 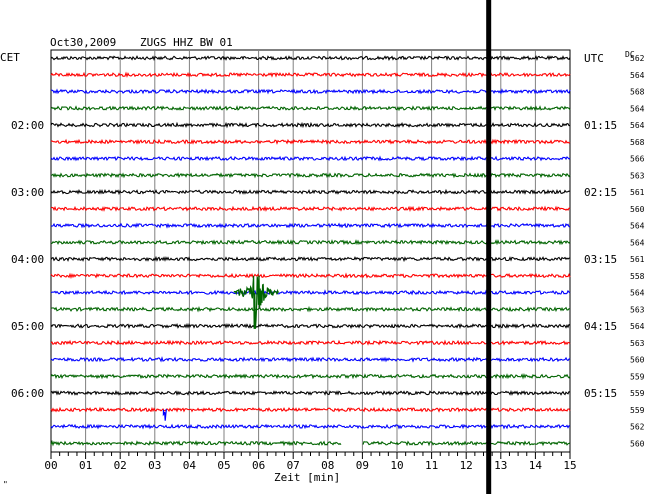 I want to click on left-zone-label: CET, so click(x=10, y=57).